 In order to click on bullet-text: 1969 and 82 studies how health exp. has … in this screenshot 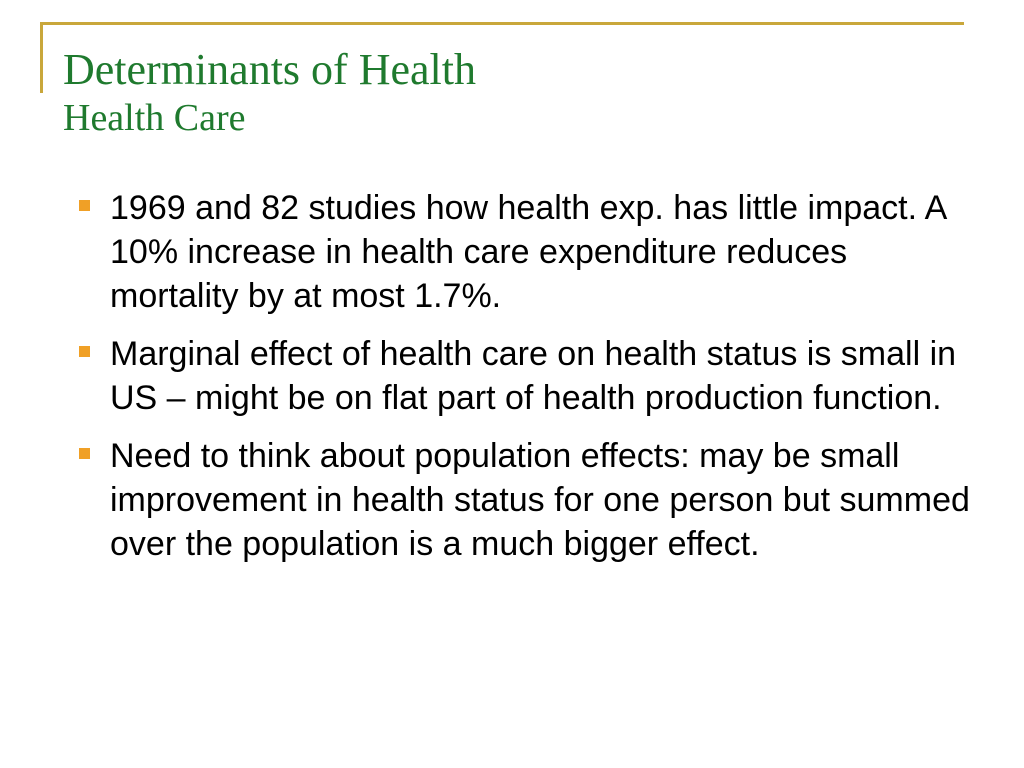, I will do `click(528, 252)`.